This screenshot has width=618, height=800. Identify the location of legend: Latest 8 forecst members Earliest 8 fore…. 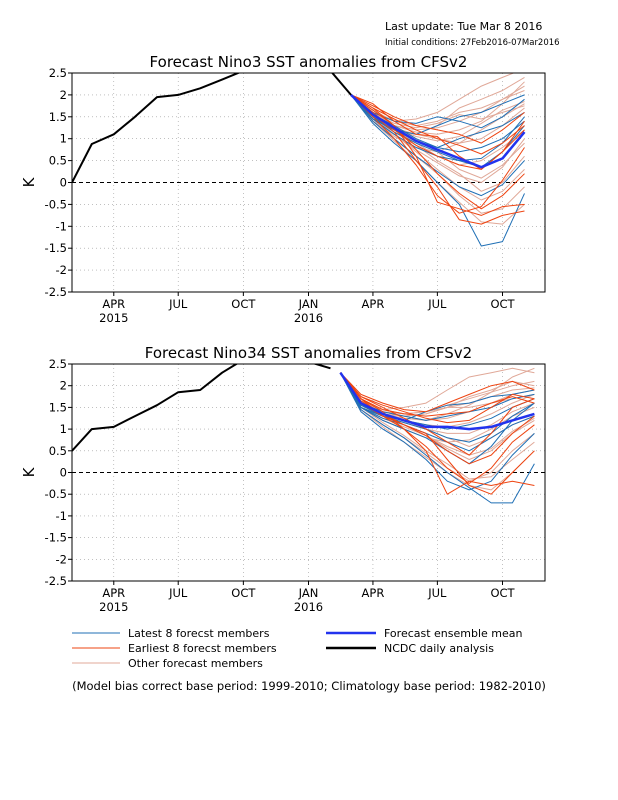
(297, 648).